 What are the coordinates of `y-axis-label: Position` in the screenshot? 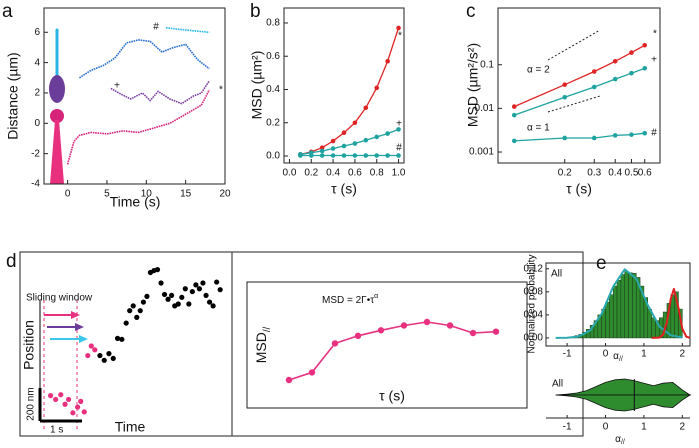 It's located at (29, 345).